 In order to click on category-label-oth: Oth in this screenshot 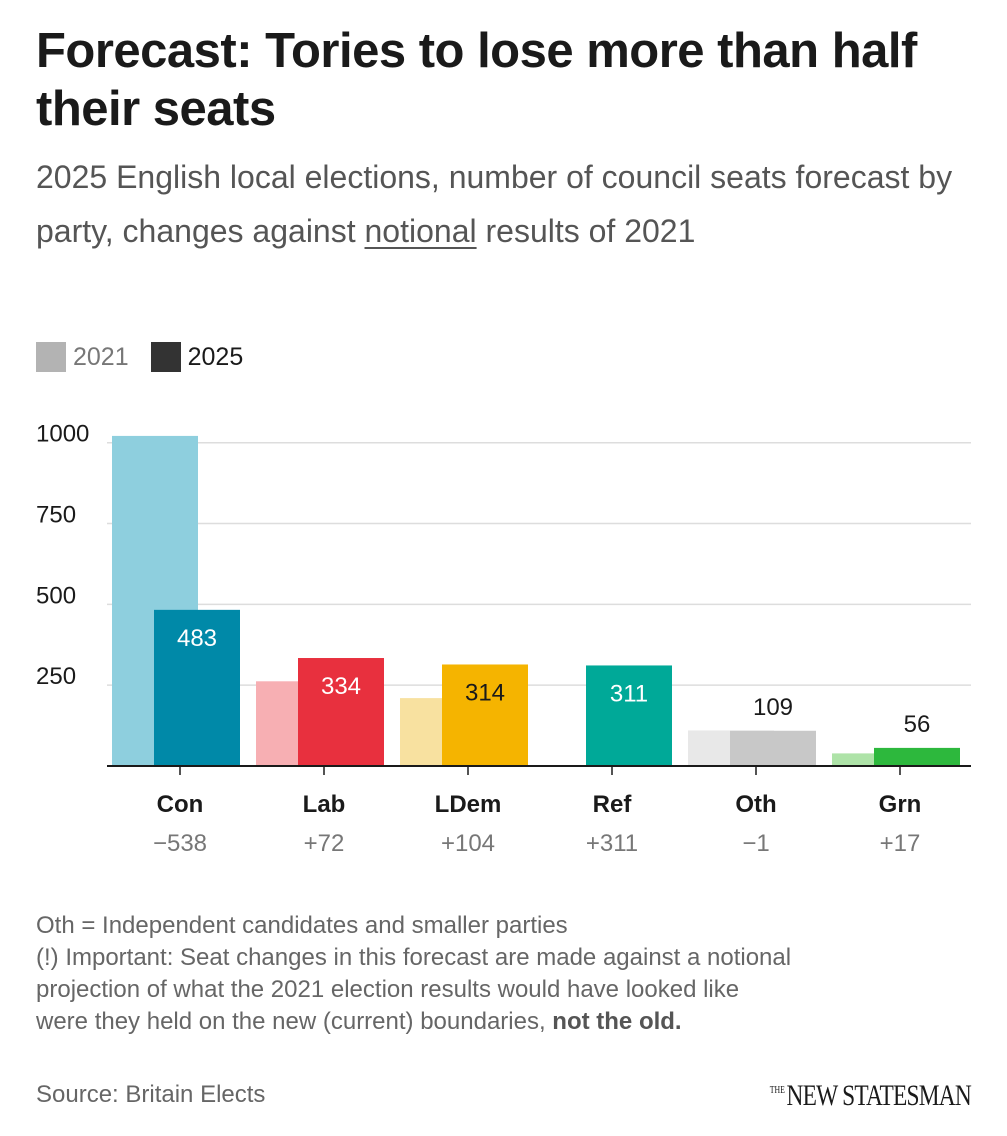, I will do `click(755, 804)`.